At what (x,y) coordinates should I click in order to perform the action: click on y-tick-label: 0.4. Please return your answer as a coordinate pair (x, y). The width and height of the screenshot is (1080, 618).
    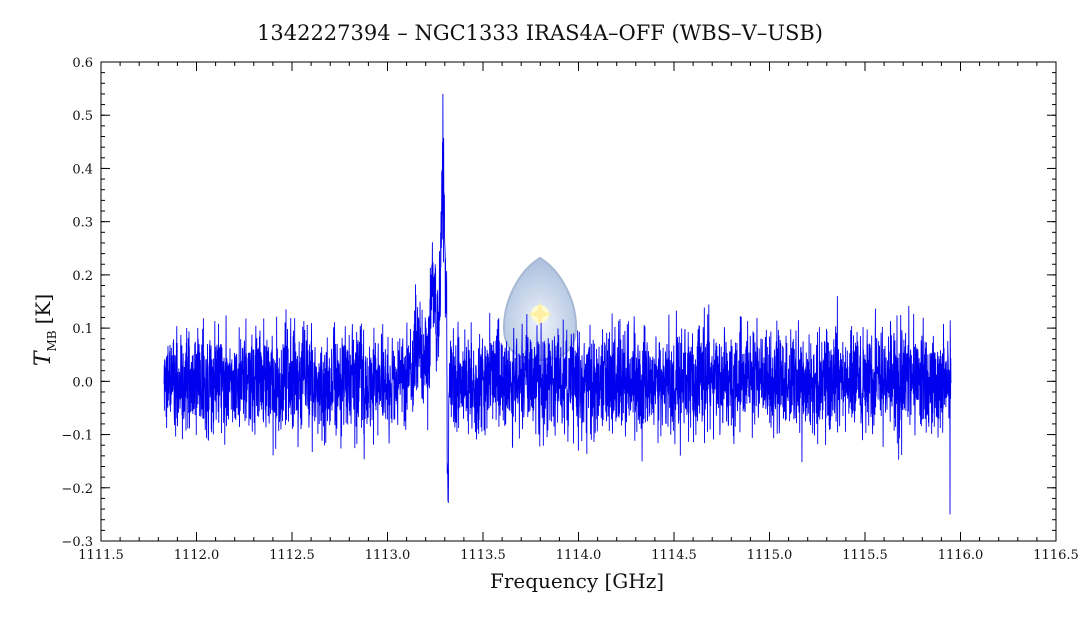
    Looking at the image, I should click on (82, 169).